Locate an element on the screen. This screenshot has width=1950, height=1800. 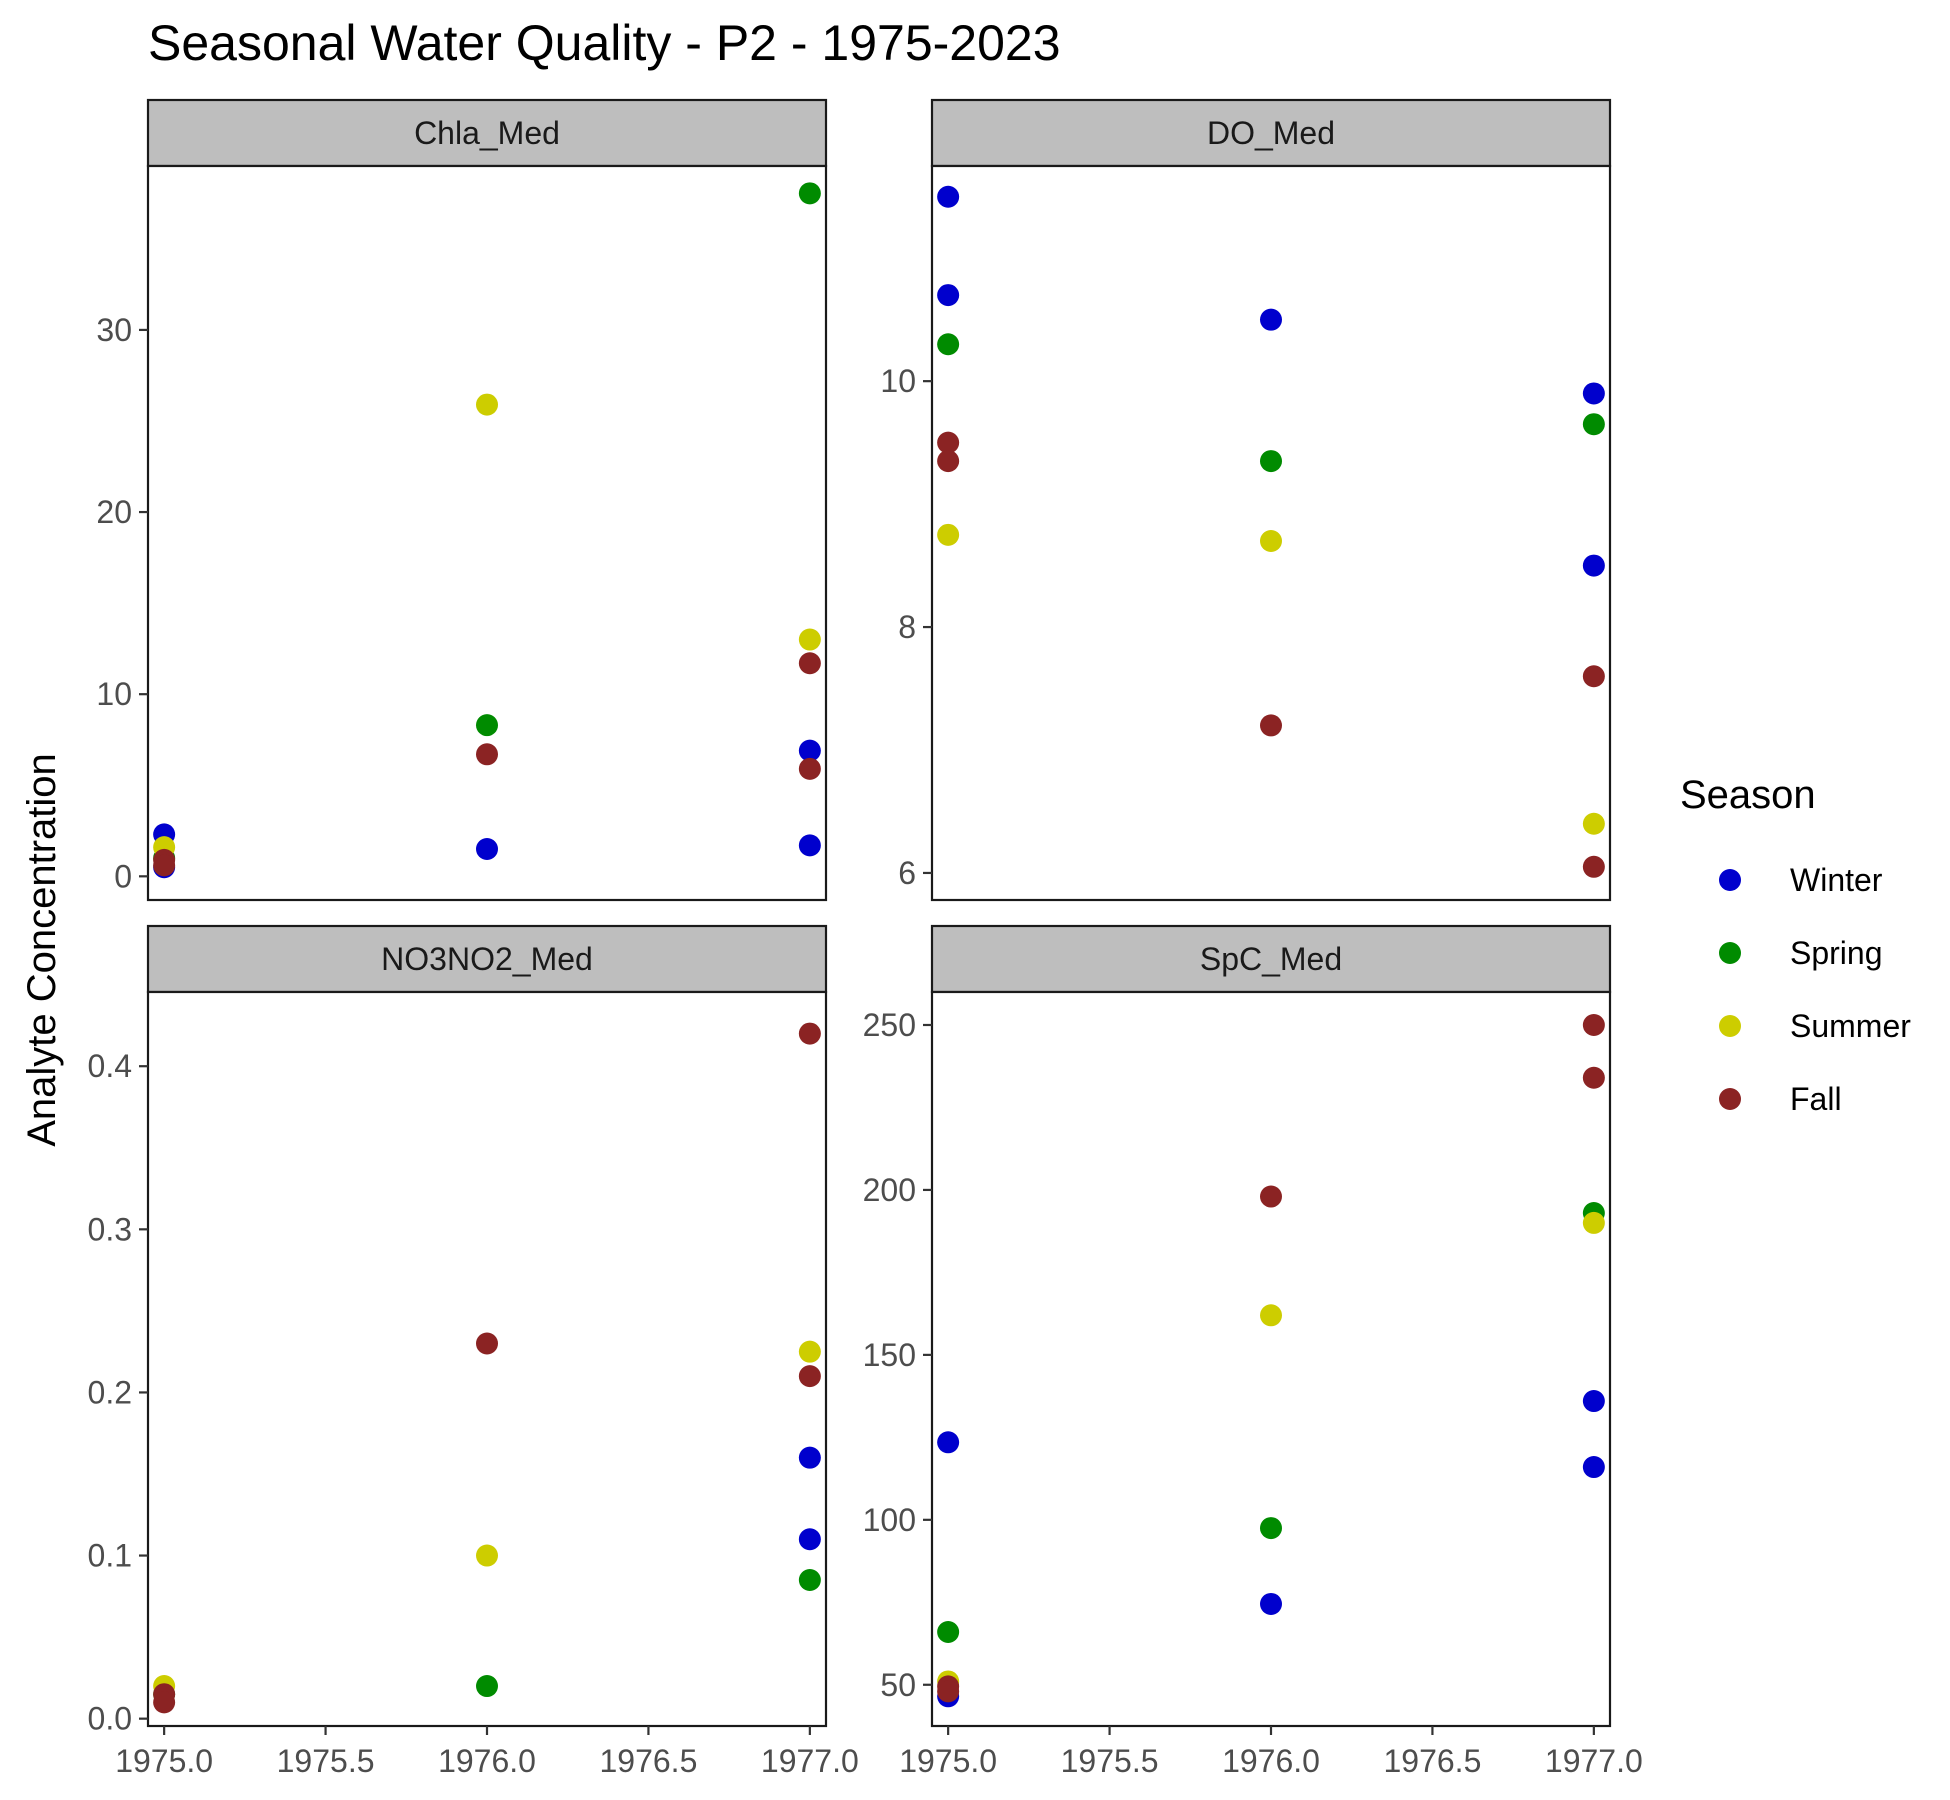
legend-key-spring is located at coordinates (1730, 953).